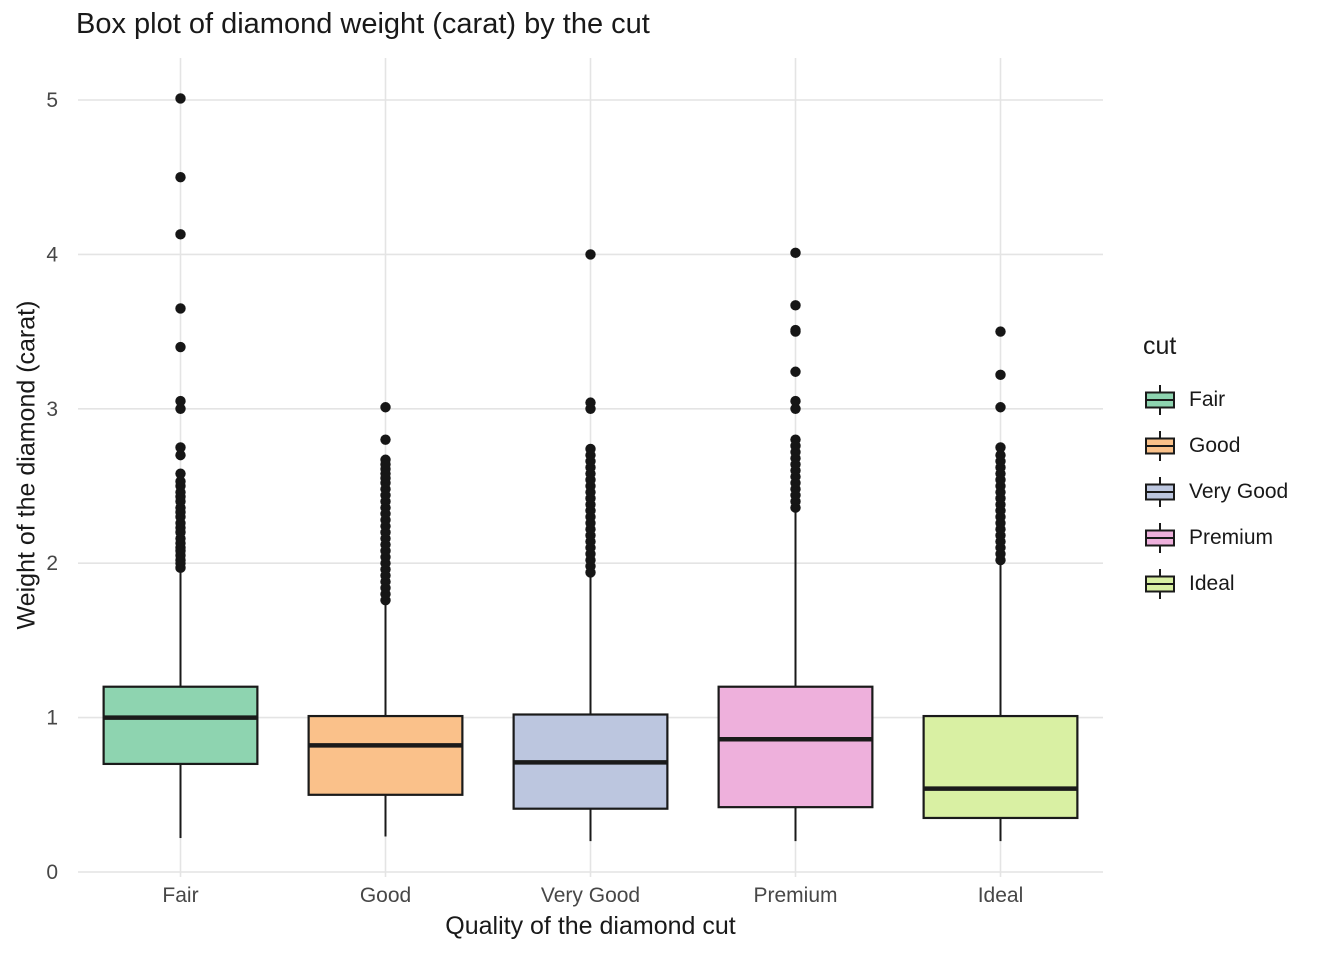  I want to click on legend-item-very-good: Very Good, so click(1215, 492).